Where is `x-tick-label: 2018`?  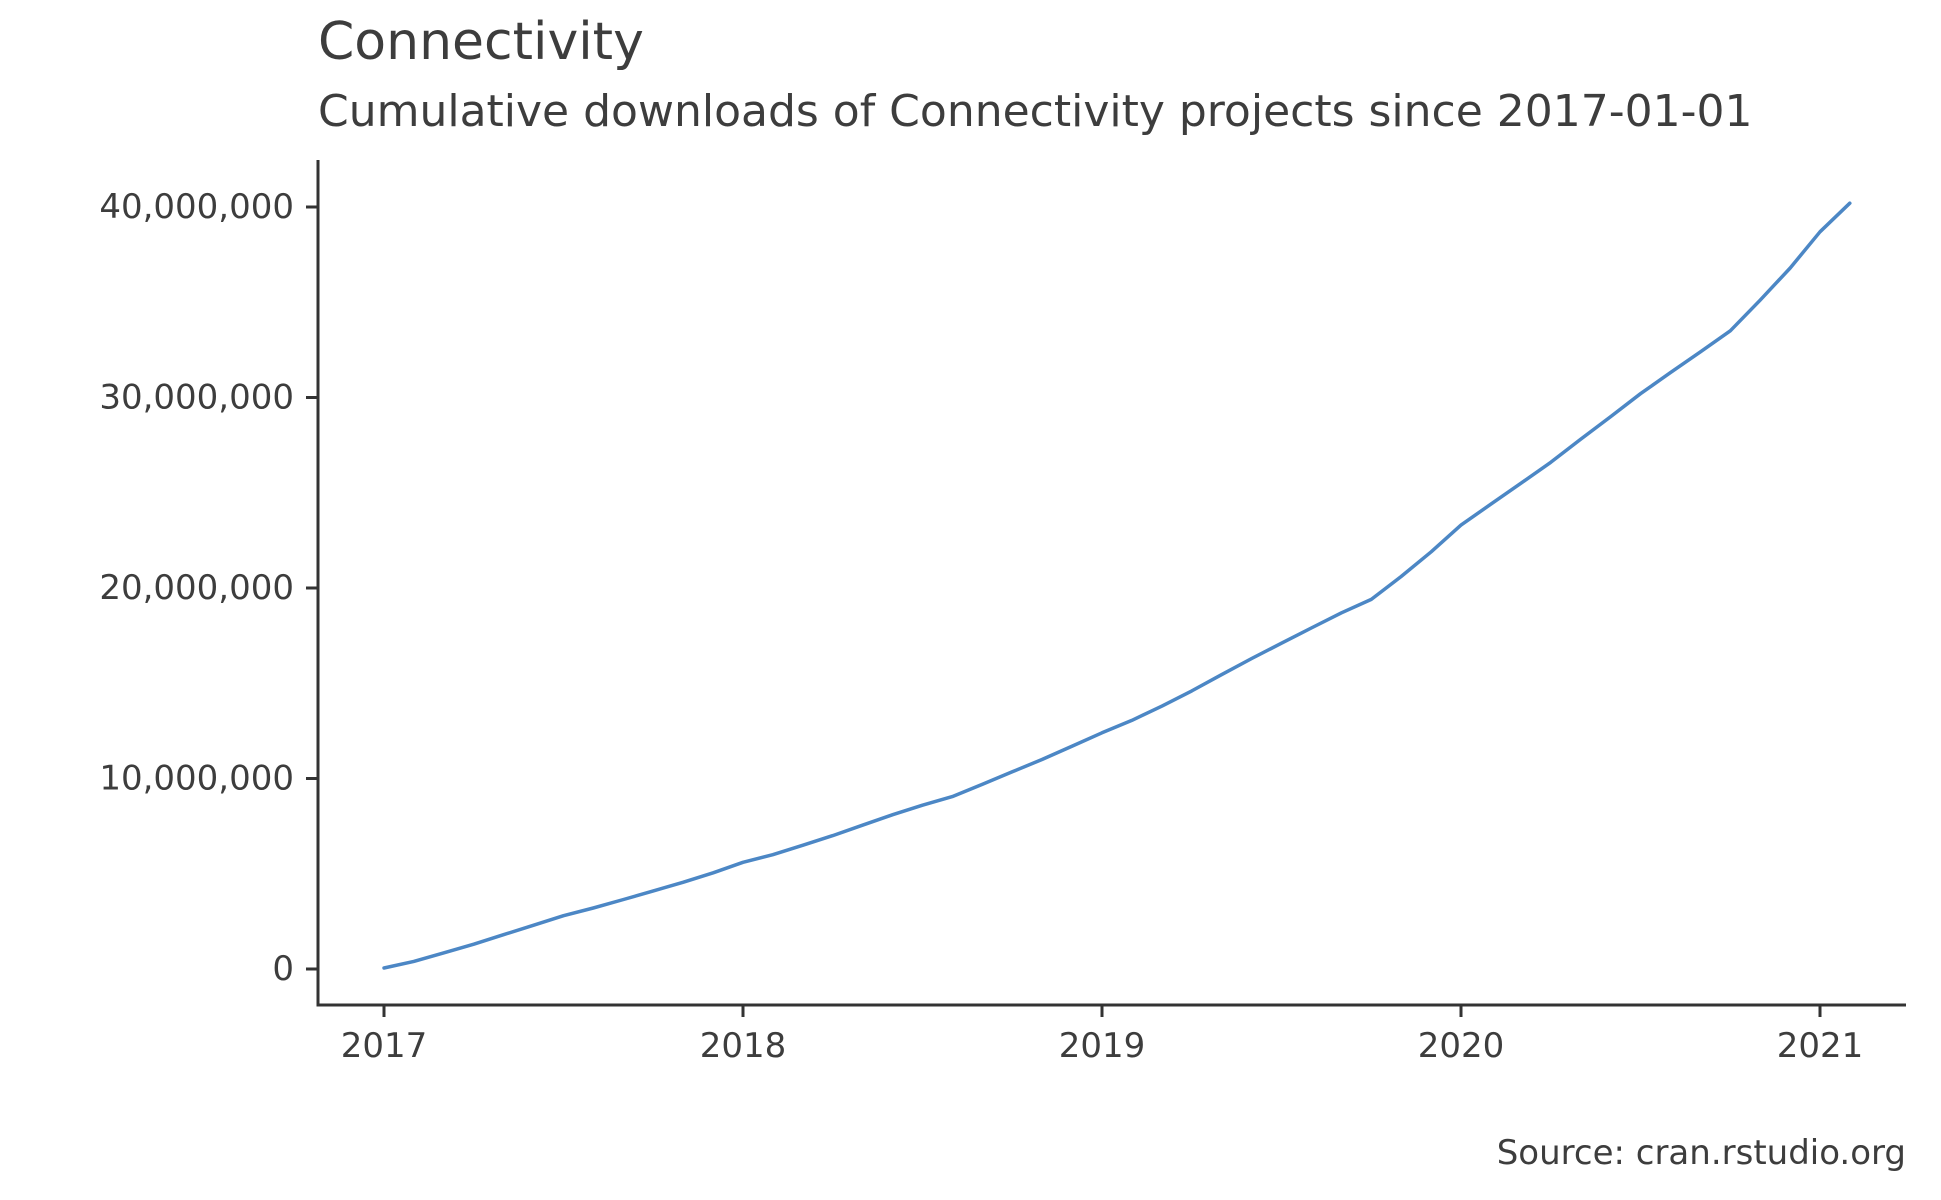
x-tick-label: 2018 is located at coordinates (743, 1046).